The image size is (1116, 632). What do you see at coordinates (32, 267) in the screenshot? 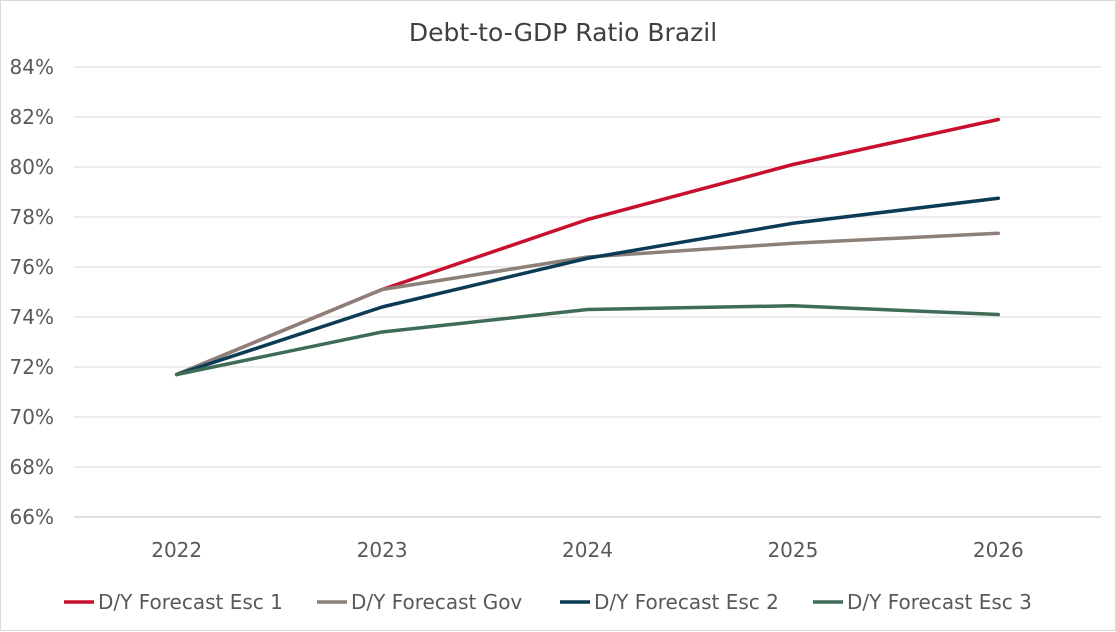
I see `y-tick-label: 76%` at bounding box center [32, 267].